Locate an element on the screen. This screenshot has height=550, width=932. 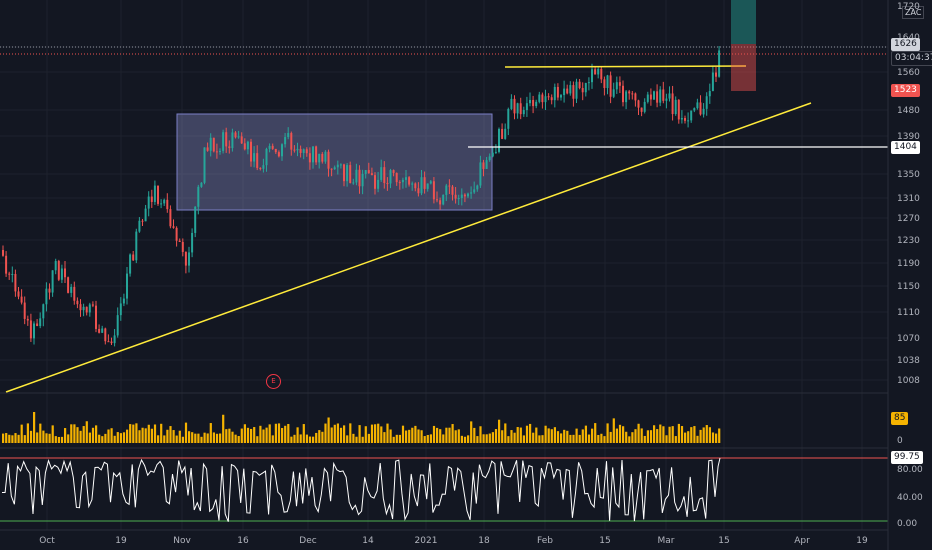
symbol-label: ZAC is located at coordinates (913, 12).